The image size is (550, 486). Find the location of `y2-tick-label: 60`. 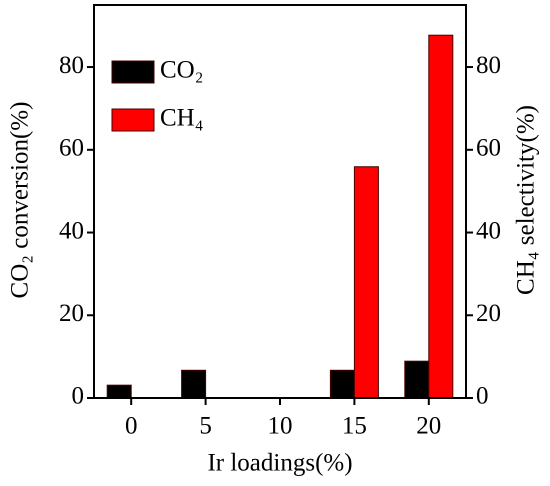

y2-tick-label: 60 is located at coordinates (488, 148).